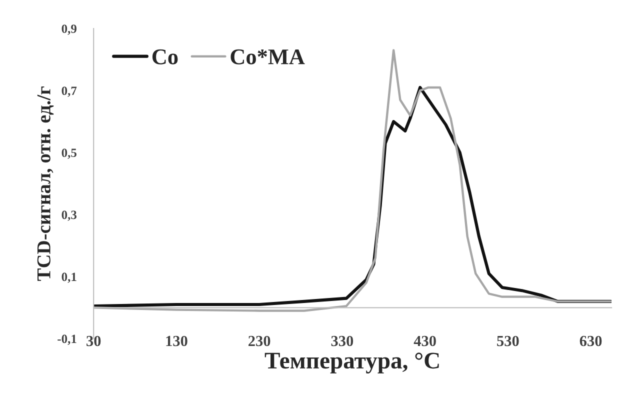 The image size is (624, 408). What do you see at coordinates (69, 277) in the screenshot?
I see `y-tick-label: 0,1` at bounding box center [69, 277].